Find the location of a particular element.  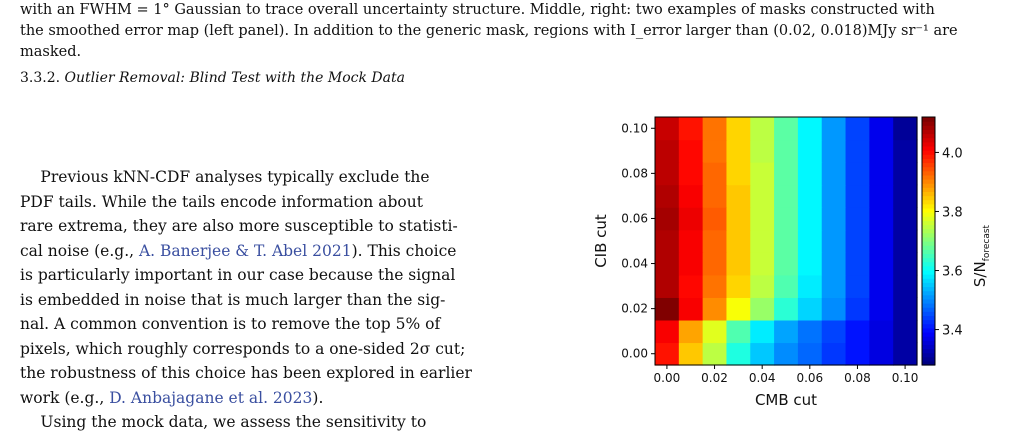

colorbar-tick-label: 3.6 is located at coordinates (952, 272).